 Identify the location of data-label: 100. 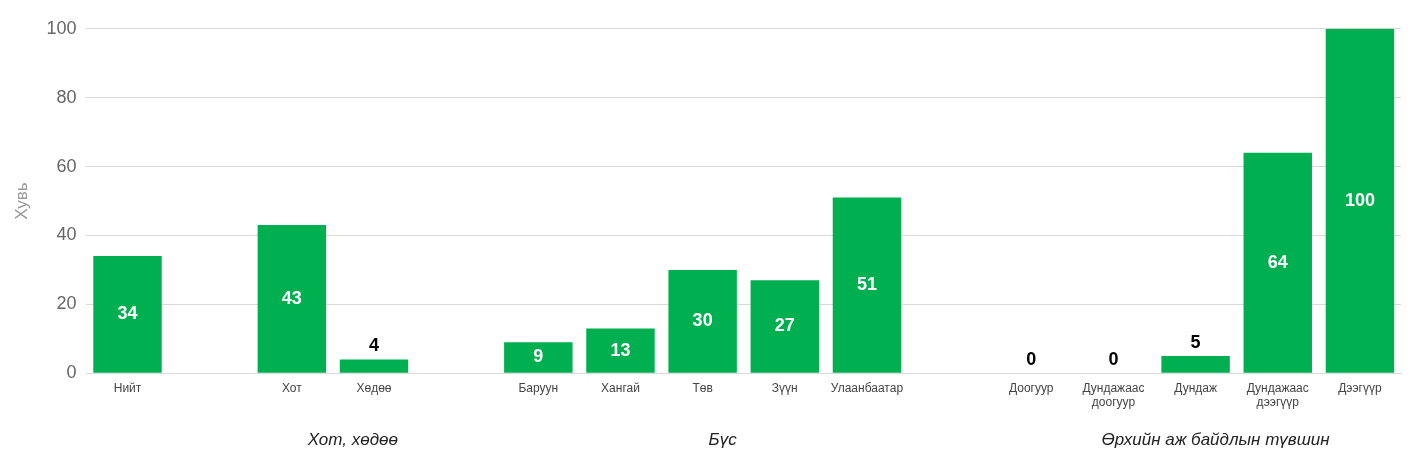
(1359, 199).